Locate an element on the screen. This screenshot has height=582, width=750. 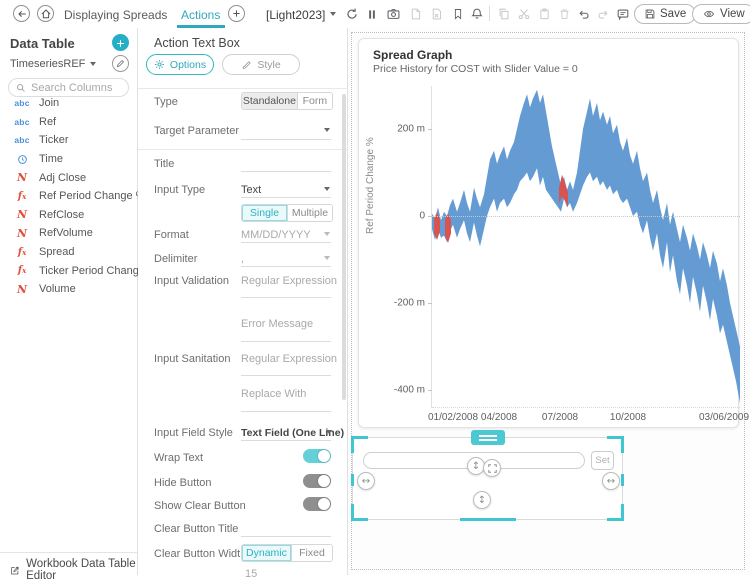
column-label: Volume is located at coordinates (57, 289).